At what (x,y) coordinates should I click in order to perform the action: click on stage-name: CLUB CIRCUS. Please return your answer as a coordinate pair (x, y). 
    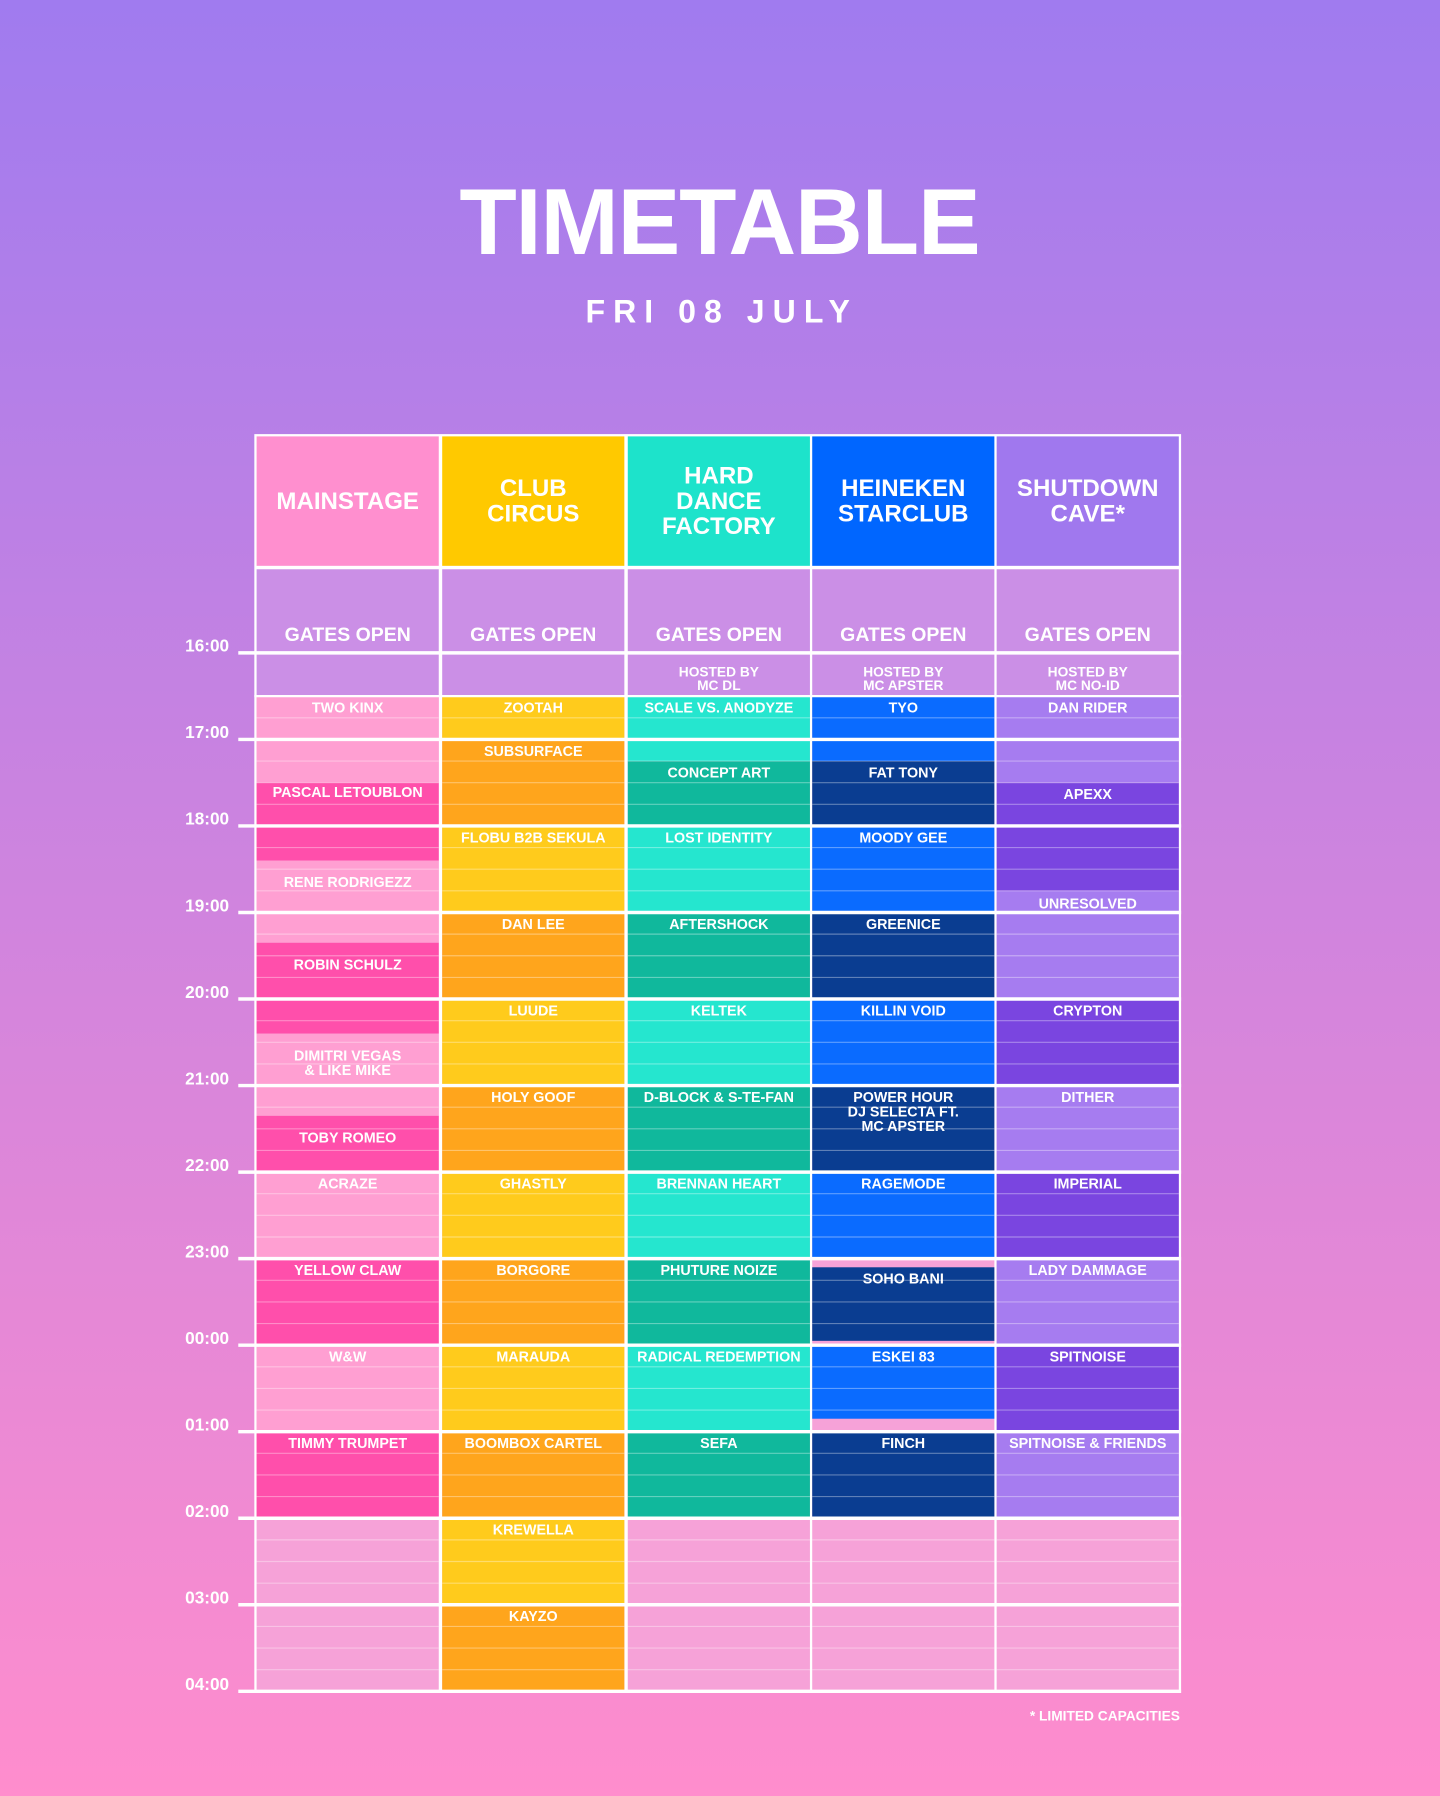
    Looking at the image, I should click on (533, 502).